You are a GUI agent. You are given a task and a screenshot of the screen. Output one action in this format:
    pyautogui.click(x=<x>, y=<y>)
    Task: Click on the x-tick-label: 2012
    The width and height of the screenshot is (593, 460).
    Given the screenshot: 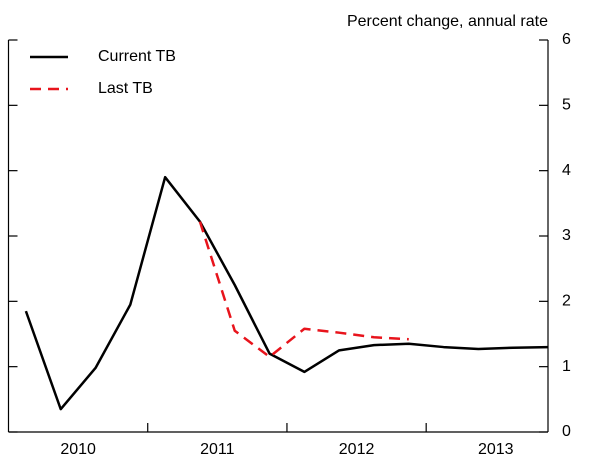 What is the action you would take?
    pyautogui.click(x=357, y=449)
    